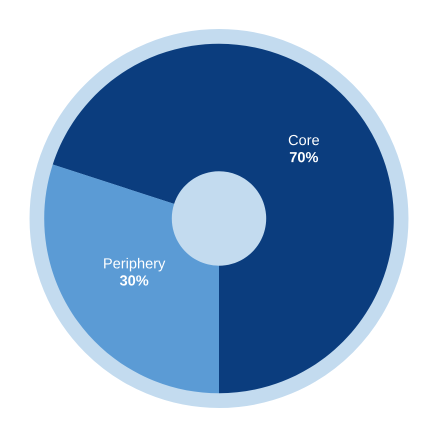 The height and width of the screenshot is (437, 438). Describe the element at coordinates (304, 140) in the screenshot. I see `slice-label: Core` at that location.